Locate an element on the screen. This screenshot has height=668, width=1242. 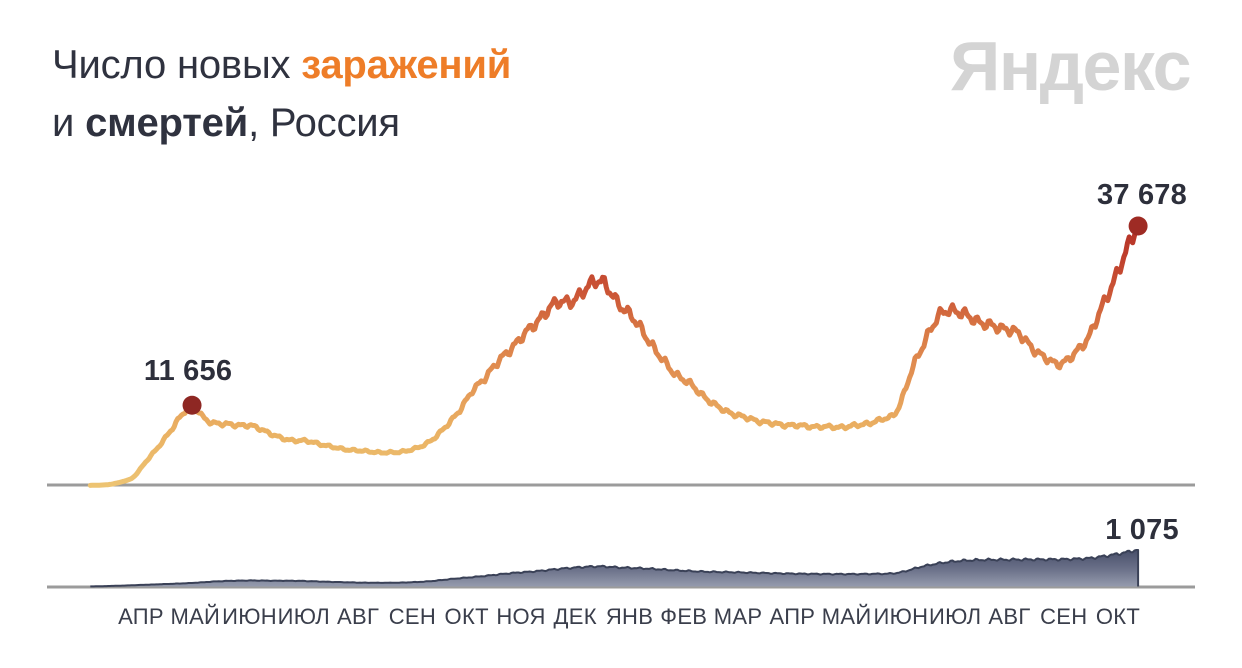
first-peak-marker is located at coordinates (192, 405).